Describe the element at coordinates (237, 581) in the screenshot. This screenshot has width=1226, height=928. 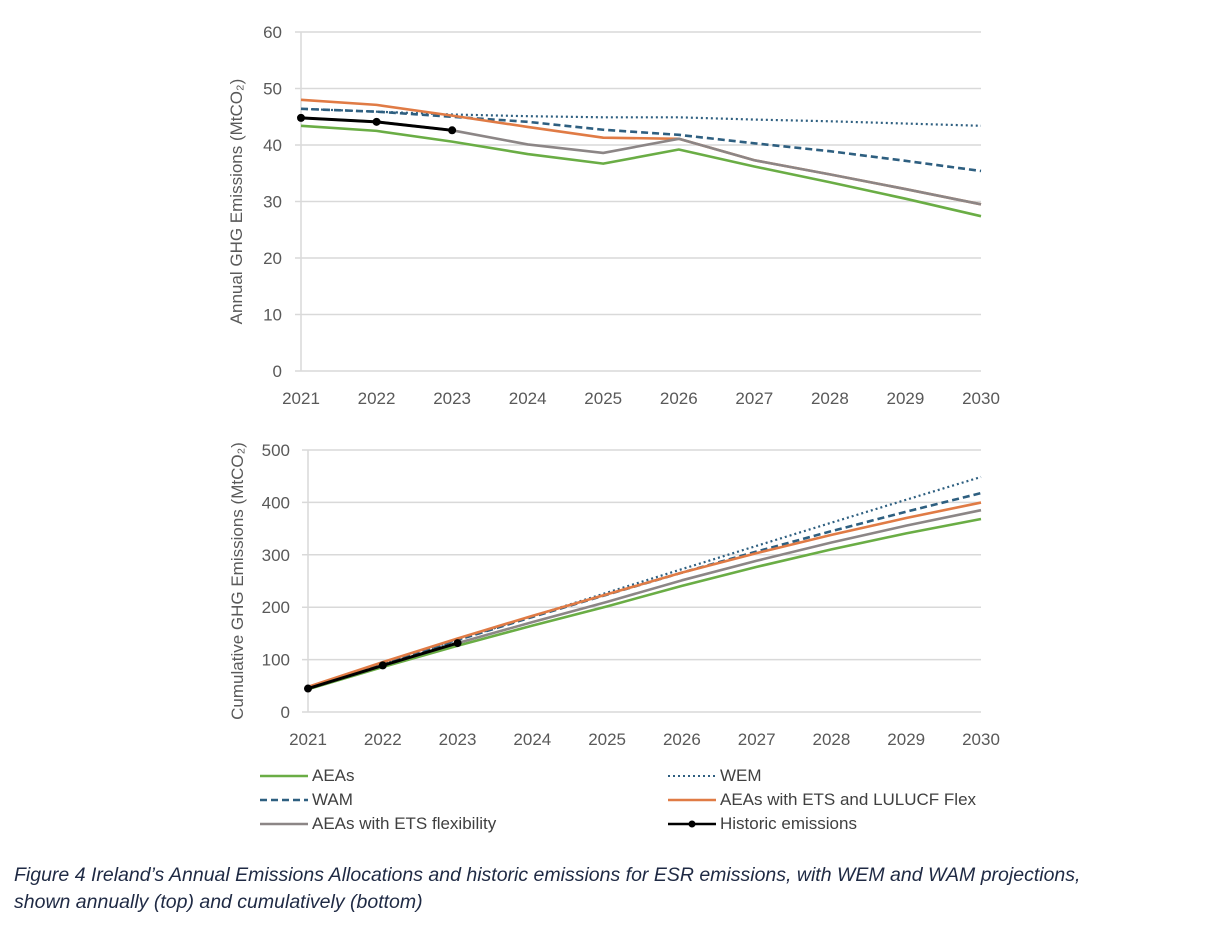
I see `y-axis-title: Cumulative GHG Emissions (MtCO₂)` at that location.